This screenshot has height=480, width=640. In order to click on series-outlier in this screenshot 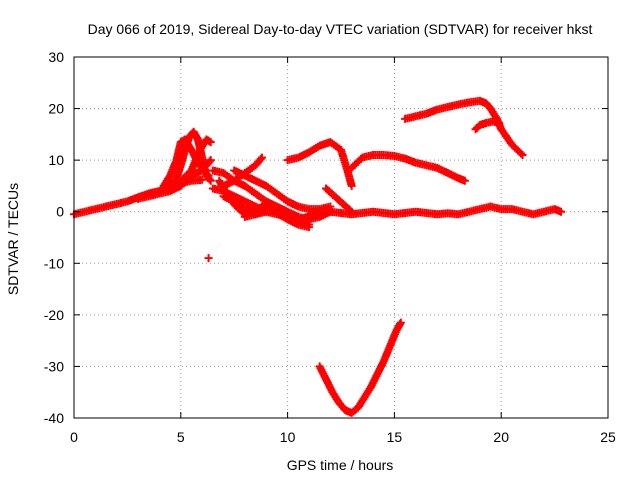, I will do `click(208, 258)`.